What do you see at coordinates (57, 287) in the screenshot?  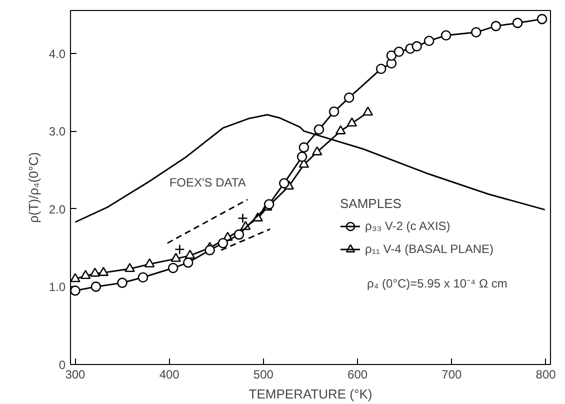 I see `y-tick-label: 1.0` at bounding box center [57, 287].